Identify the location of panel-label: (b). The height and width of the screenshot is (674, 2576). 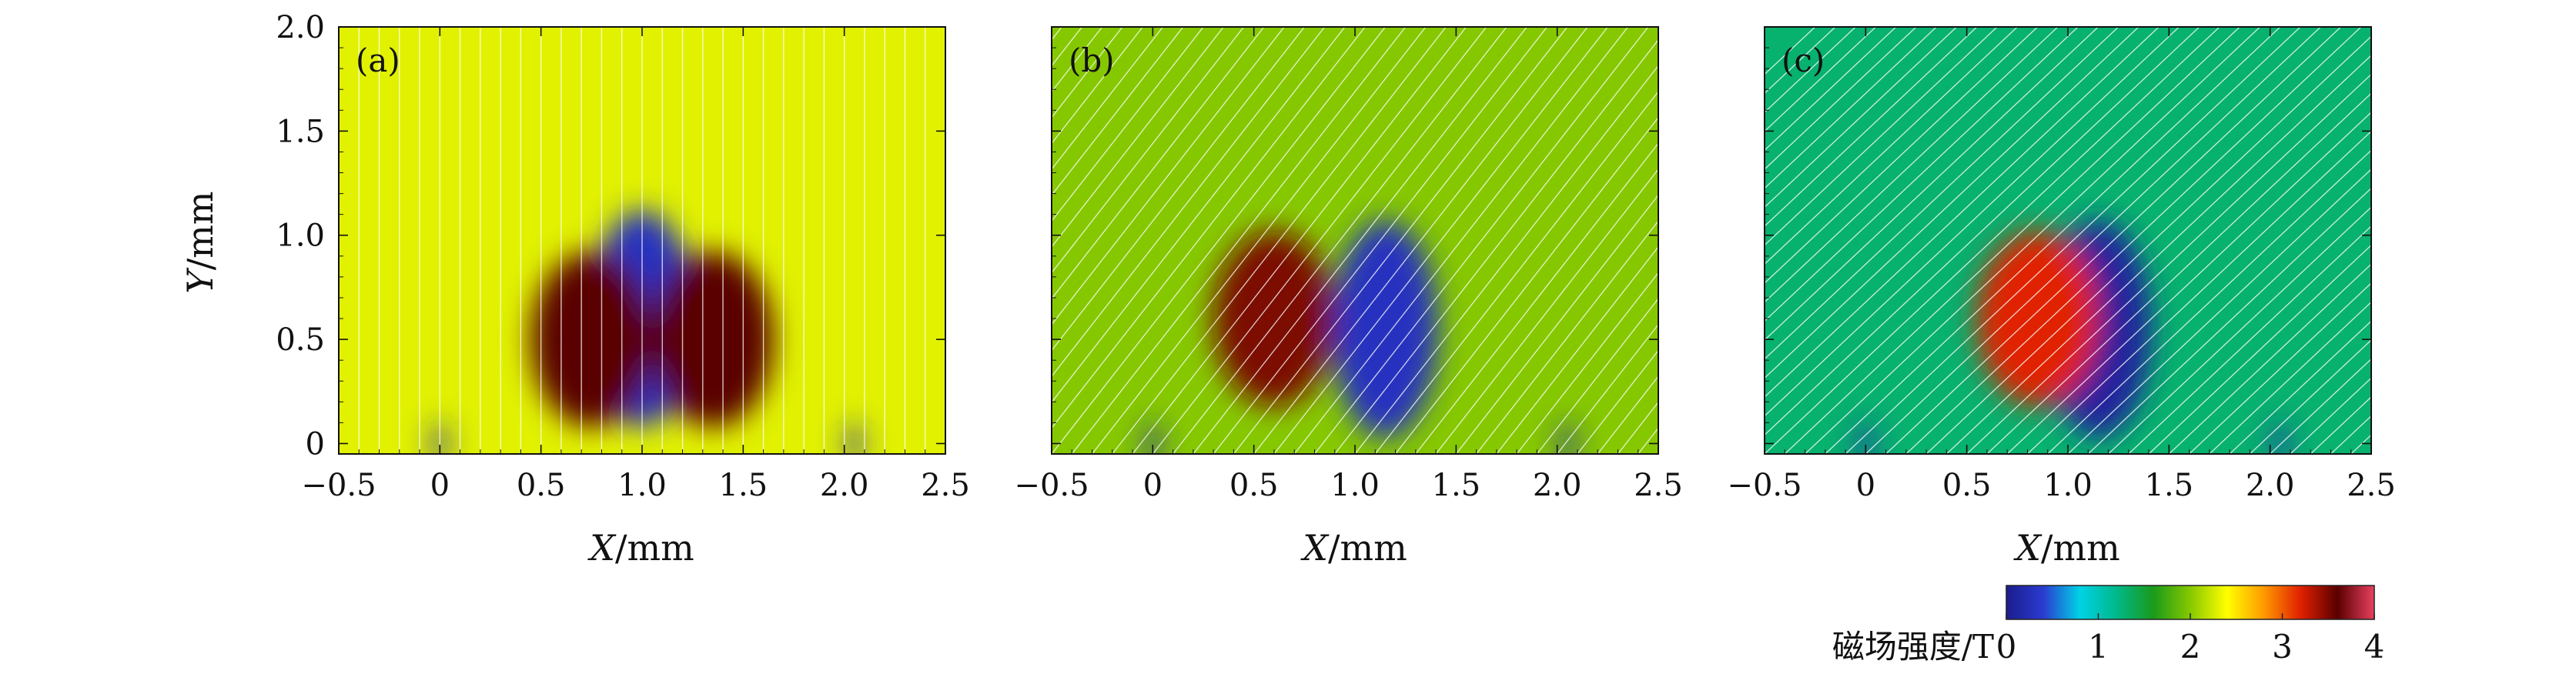
(1092, 60).